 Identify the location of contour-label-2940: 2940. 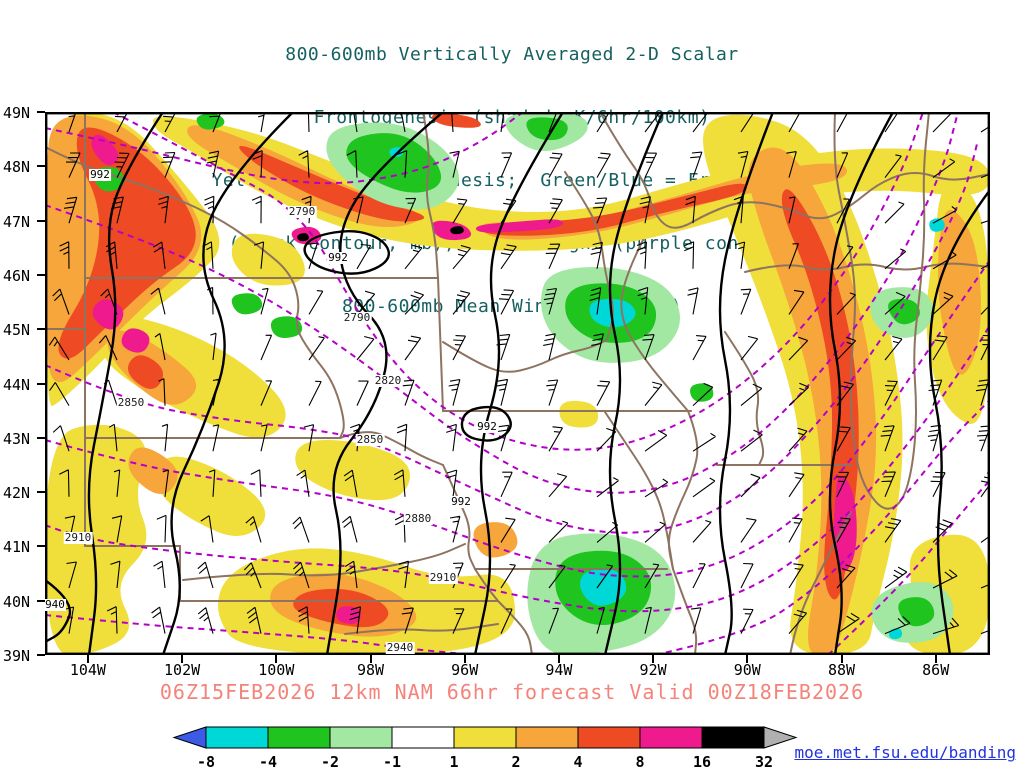
(400, 647).